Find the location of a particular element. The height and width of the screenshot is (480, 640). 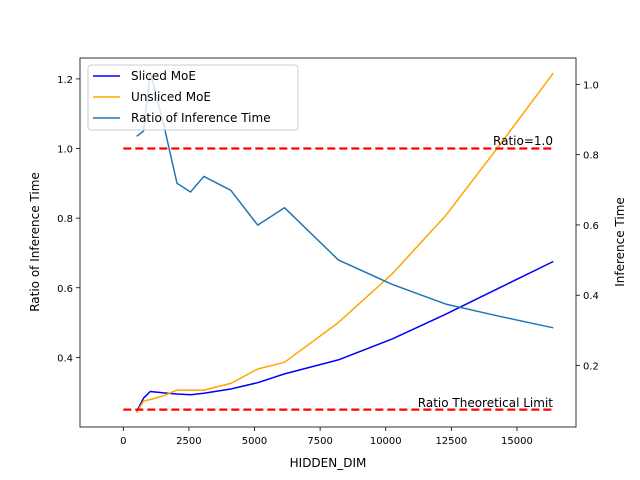

y-left-tick-label-4: 1.2 is located at coordinates (65, 80).